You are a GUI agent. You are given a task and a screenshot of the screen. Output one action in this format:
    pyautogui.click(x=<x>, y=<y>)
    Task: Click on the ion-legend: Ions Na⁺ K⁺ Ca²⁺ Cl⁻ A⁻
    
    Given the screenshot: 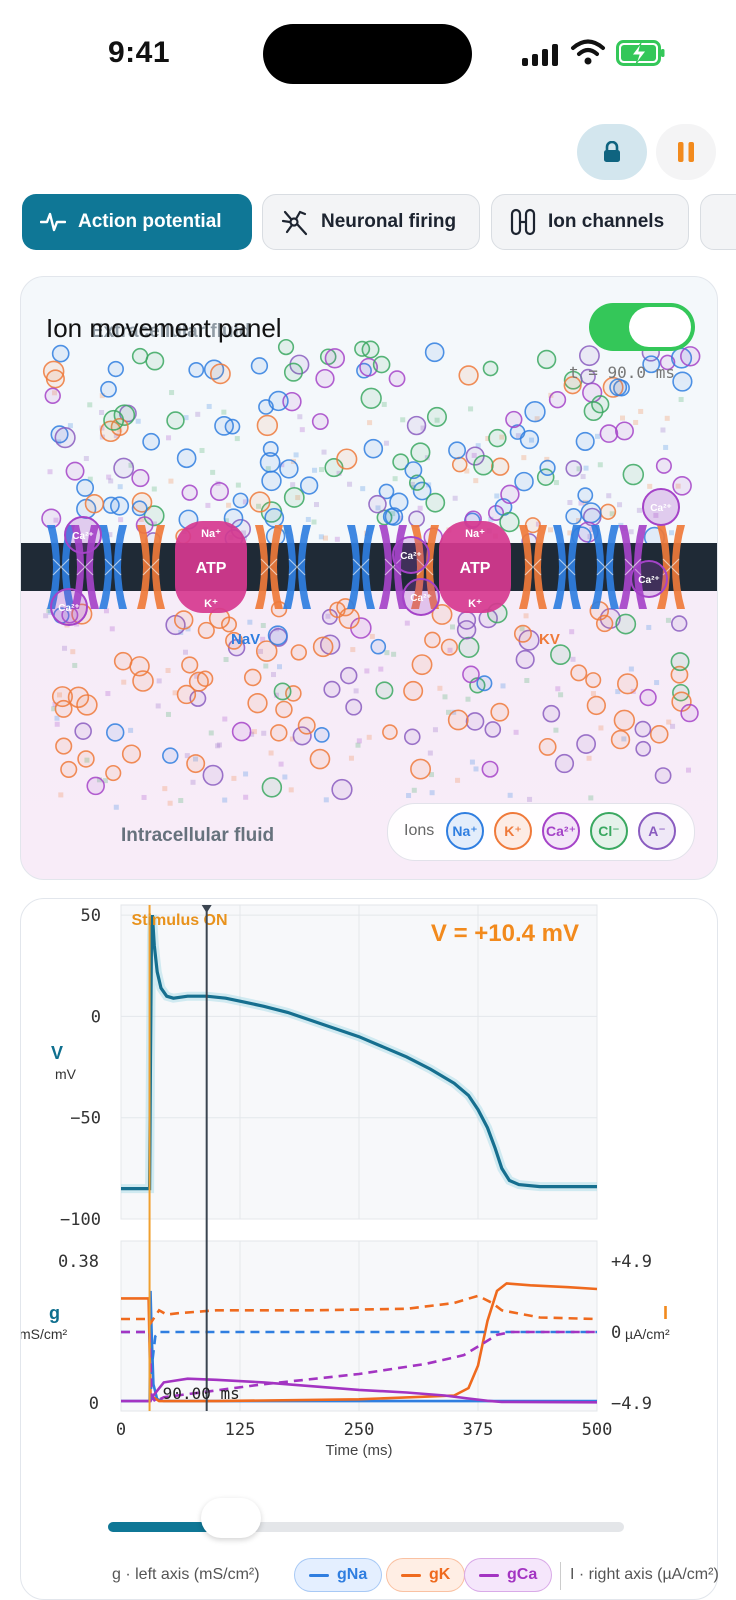 What is the action you would take?
    pyautogui.click(x=541, y=832)
    